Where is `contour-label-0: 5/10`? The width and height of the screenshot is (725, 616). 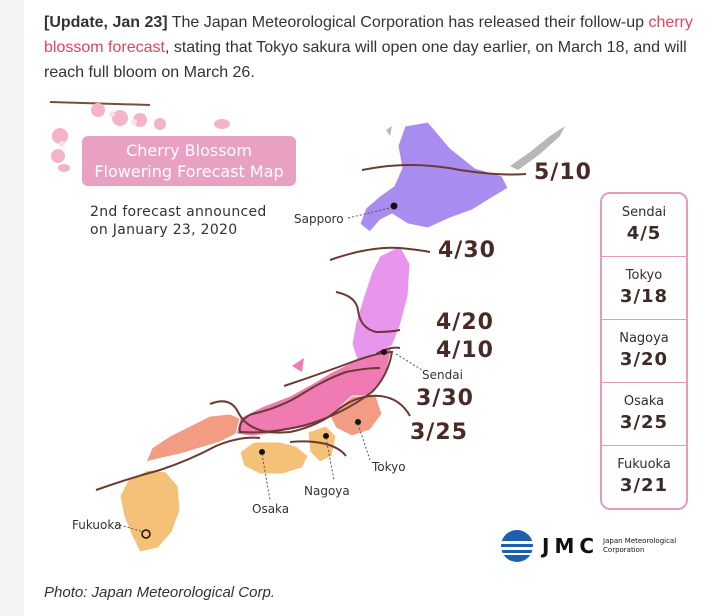
contour-label-0: 5/10 is located at coordinates (563, 172).